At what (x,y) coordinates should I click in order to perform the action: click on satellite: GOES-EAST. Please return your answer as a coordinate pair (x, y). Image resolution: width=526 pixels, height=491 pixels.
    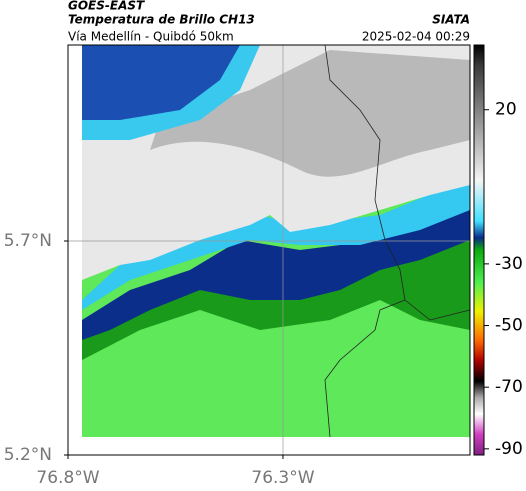
    Looking at the image, I should click on (106, 6).